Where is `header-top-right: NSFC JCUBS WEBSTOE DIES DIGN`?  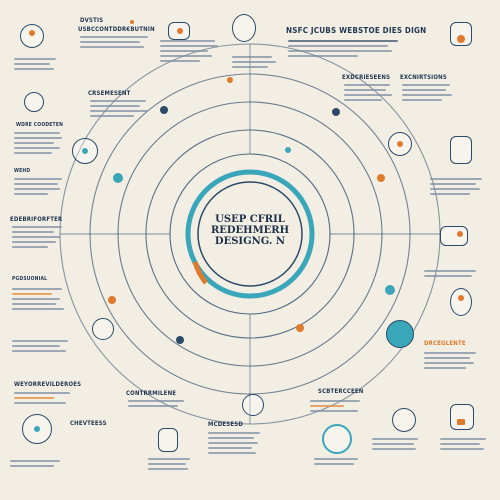 header-top-right: NSFC JCUBS WEBSTOE DIES DIGN is located at coordinates (356, 30).